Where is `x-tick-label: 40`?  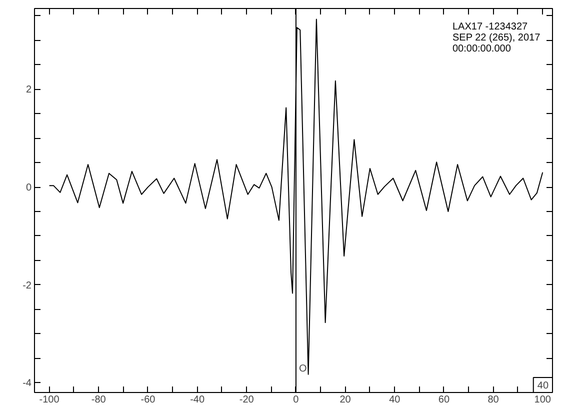 x-tick-label: 40 is located at coordinates (395, 400).